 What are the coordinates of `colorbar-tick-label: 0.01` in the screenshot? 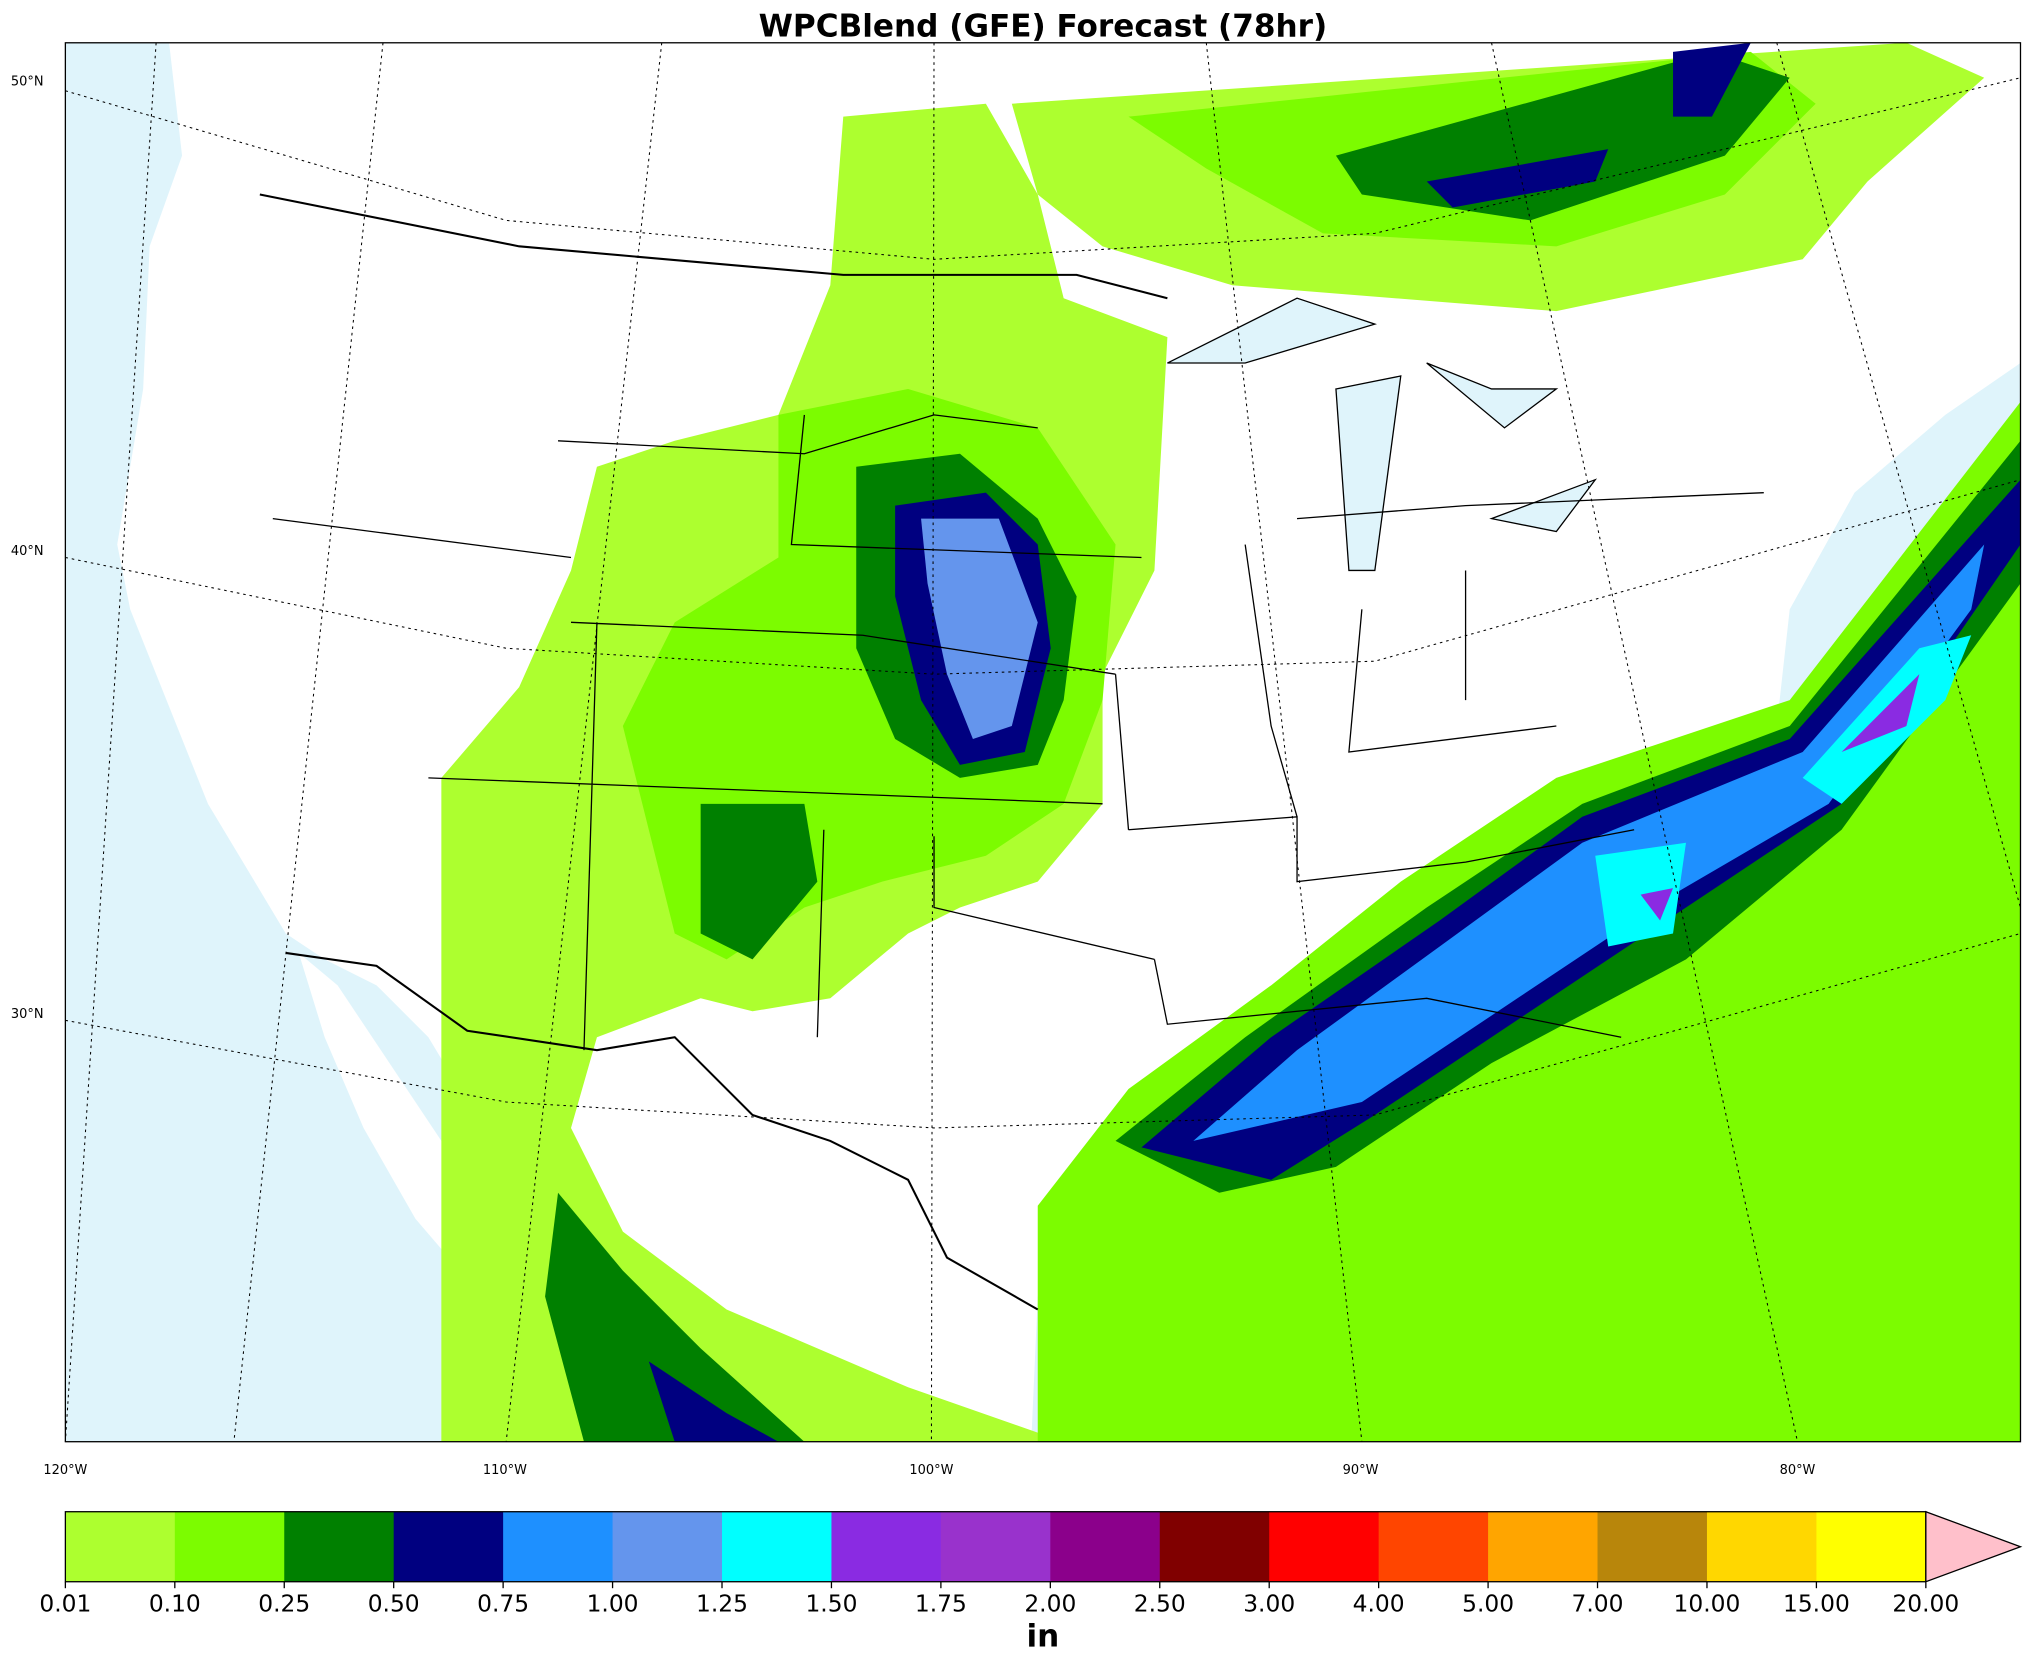 It's located at (65, 1604).